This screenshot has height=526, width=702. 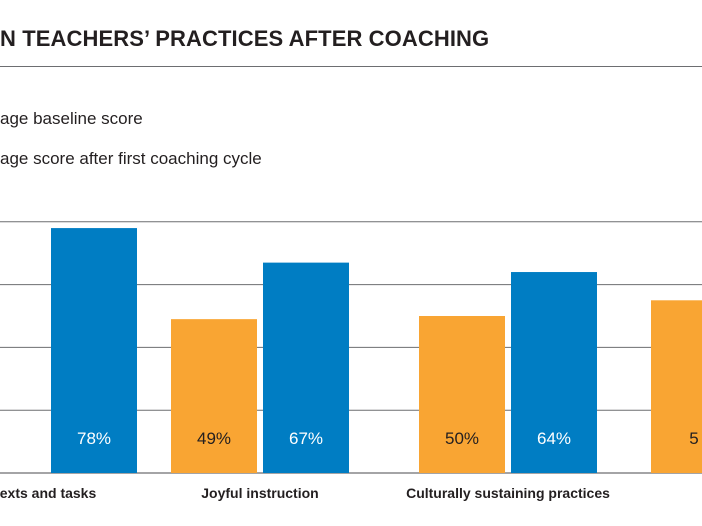 What do you see at coordinates (94, 438) in the screenshot?
I see `data-label: 78%` at bounding box center [94, 438].